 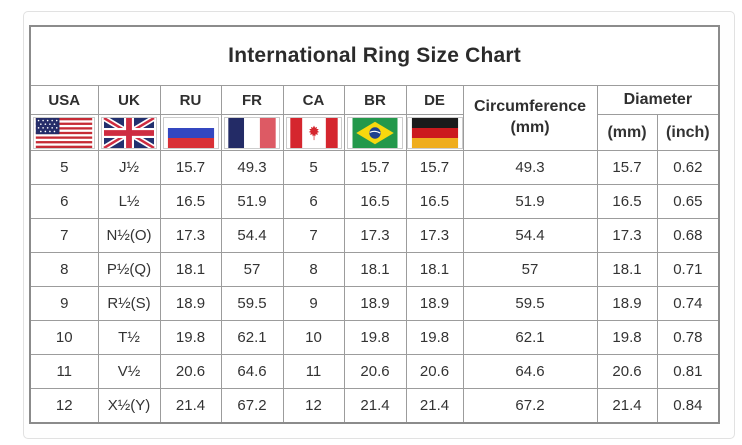 What do you see at coordinates (252, 167) in the screenshot?
I see `cell-fr: 49.3` at bounding box center [252, 167].